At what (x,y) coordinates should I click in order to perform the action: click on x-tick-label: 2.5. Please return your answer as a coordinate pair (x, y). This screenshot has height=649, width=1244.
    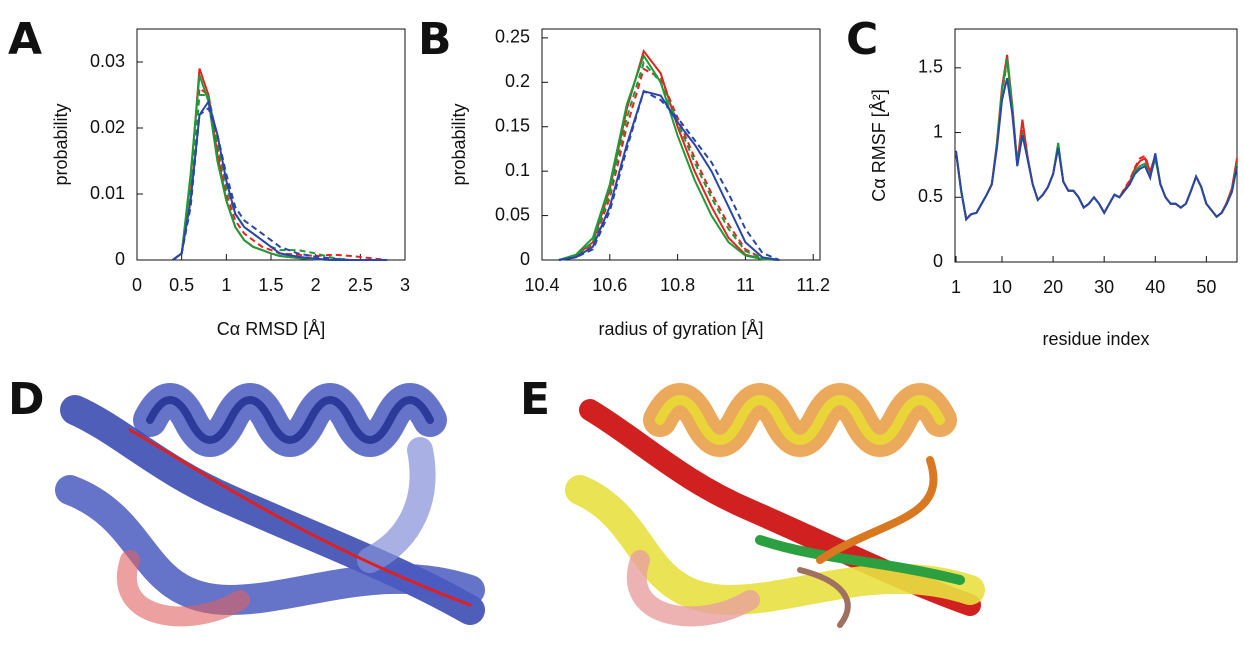
    Looking at the image, I should click on (360, 285).